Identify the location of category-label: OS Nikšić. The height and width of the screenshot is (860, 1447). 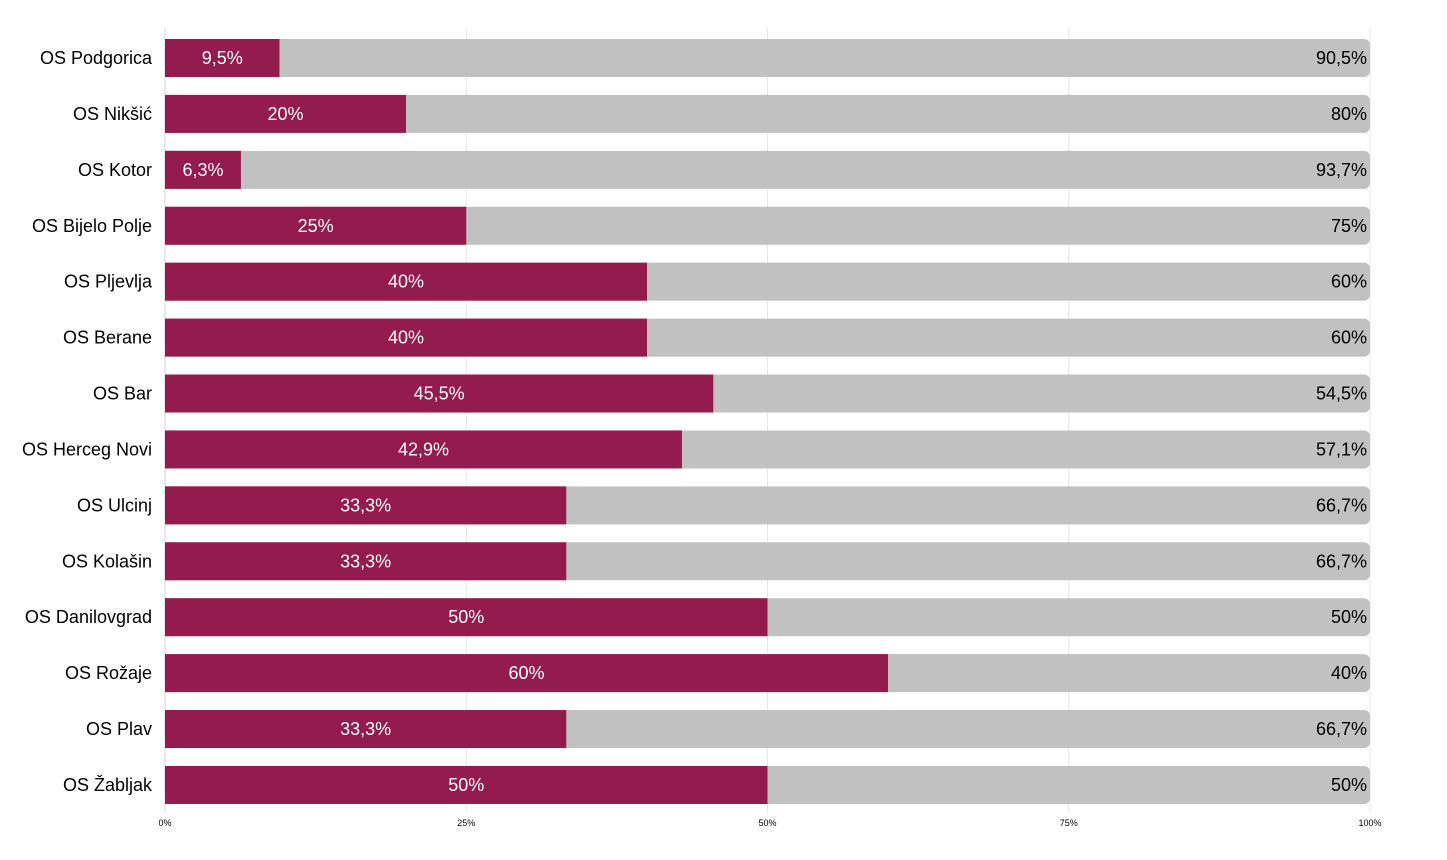
(112, 114).